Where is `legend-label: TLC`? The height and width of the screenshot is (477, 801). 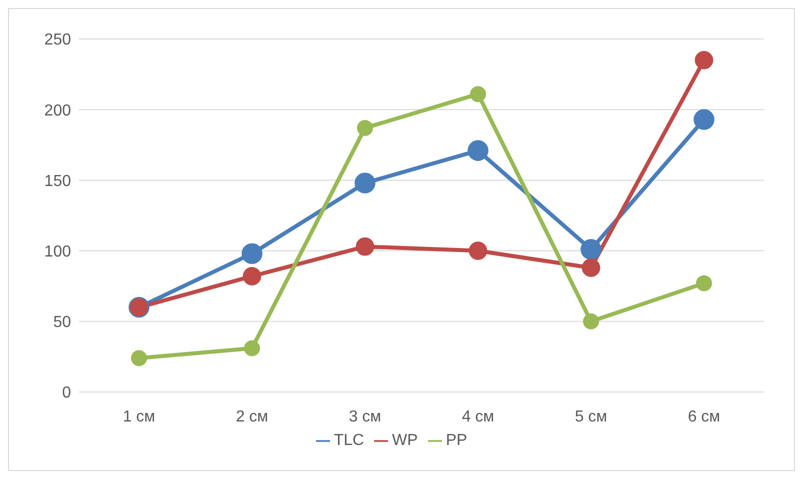
legend-label: TLC is located at coordinates (349, 440).